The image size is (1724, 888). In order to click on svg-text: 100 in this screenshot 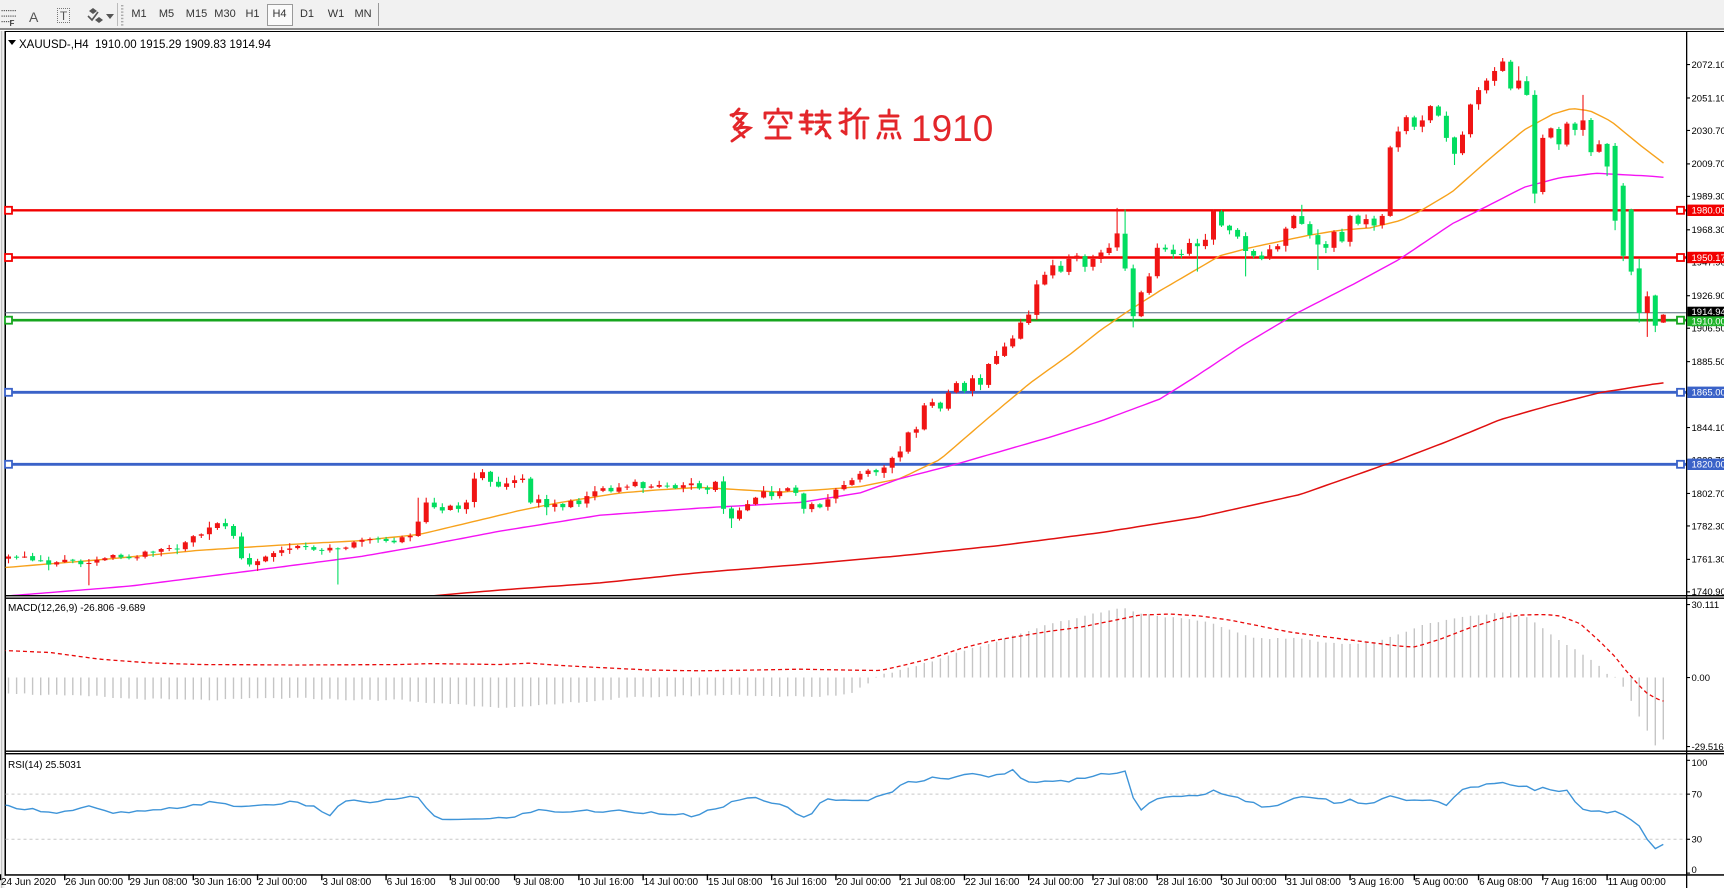, I will do `click(1700, 763)`.